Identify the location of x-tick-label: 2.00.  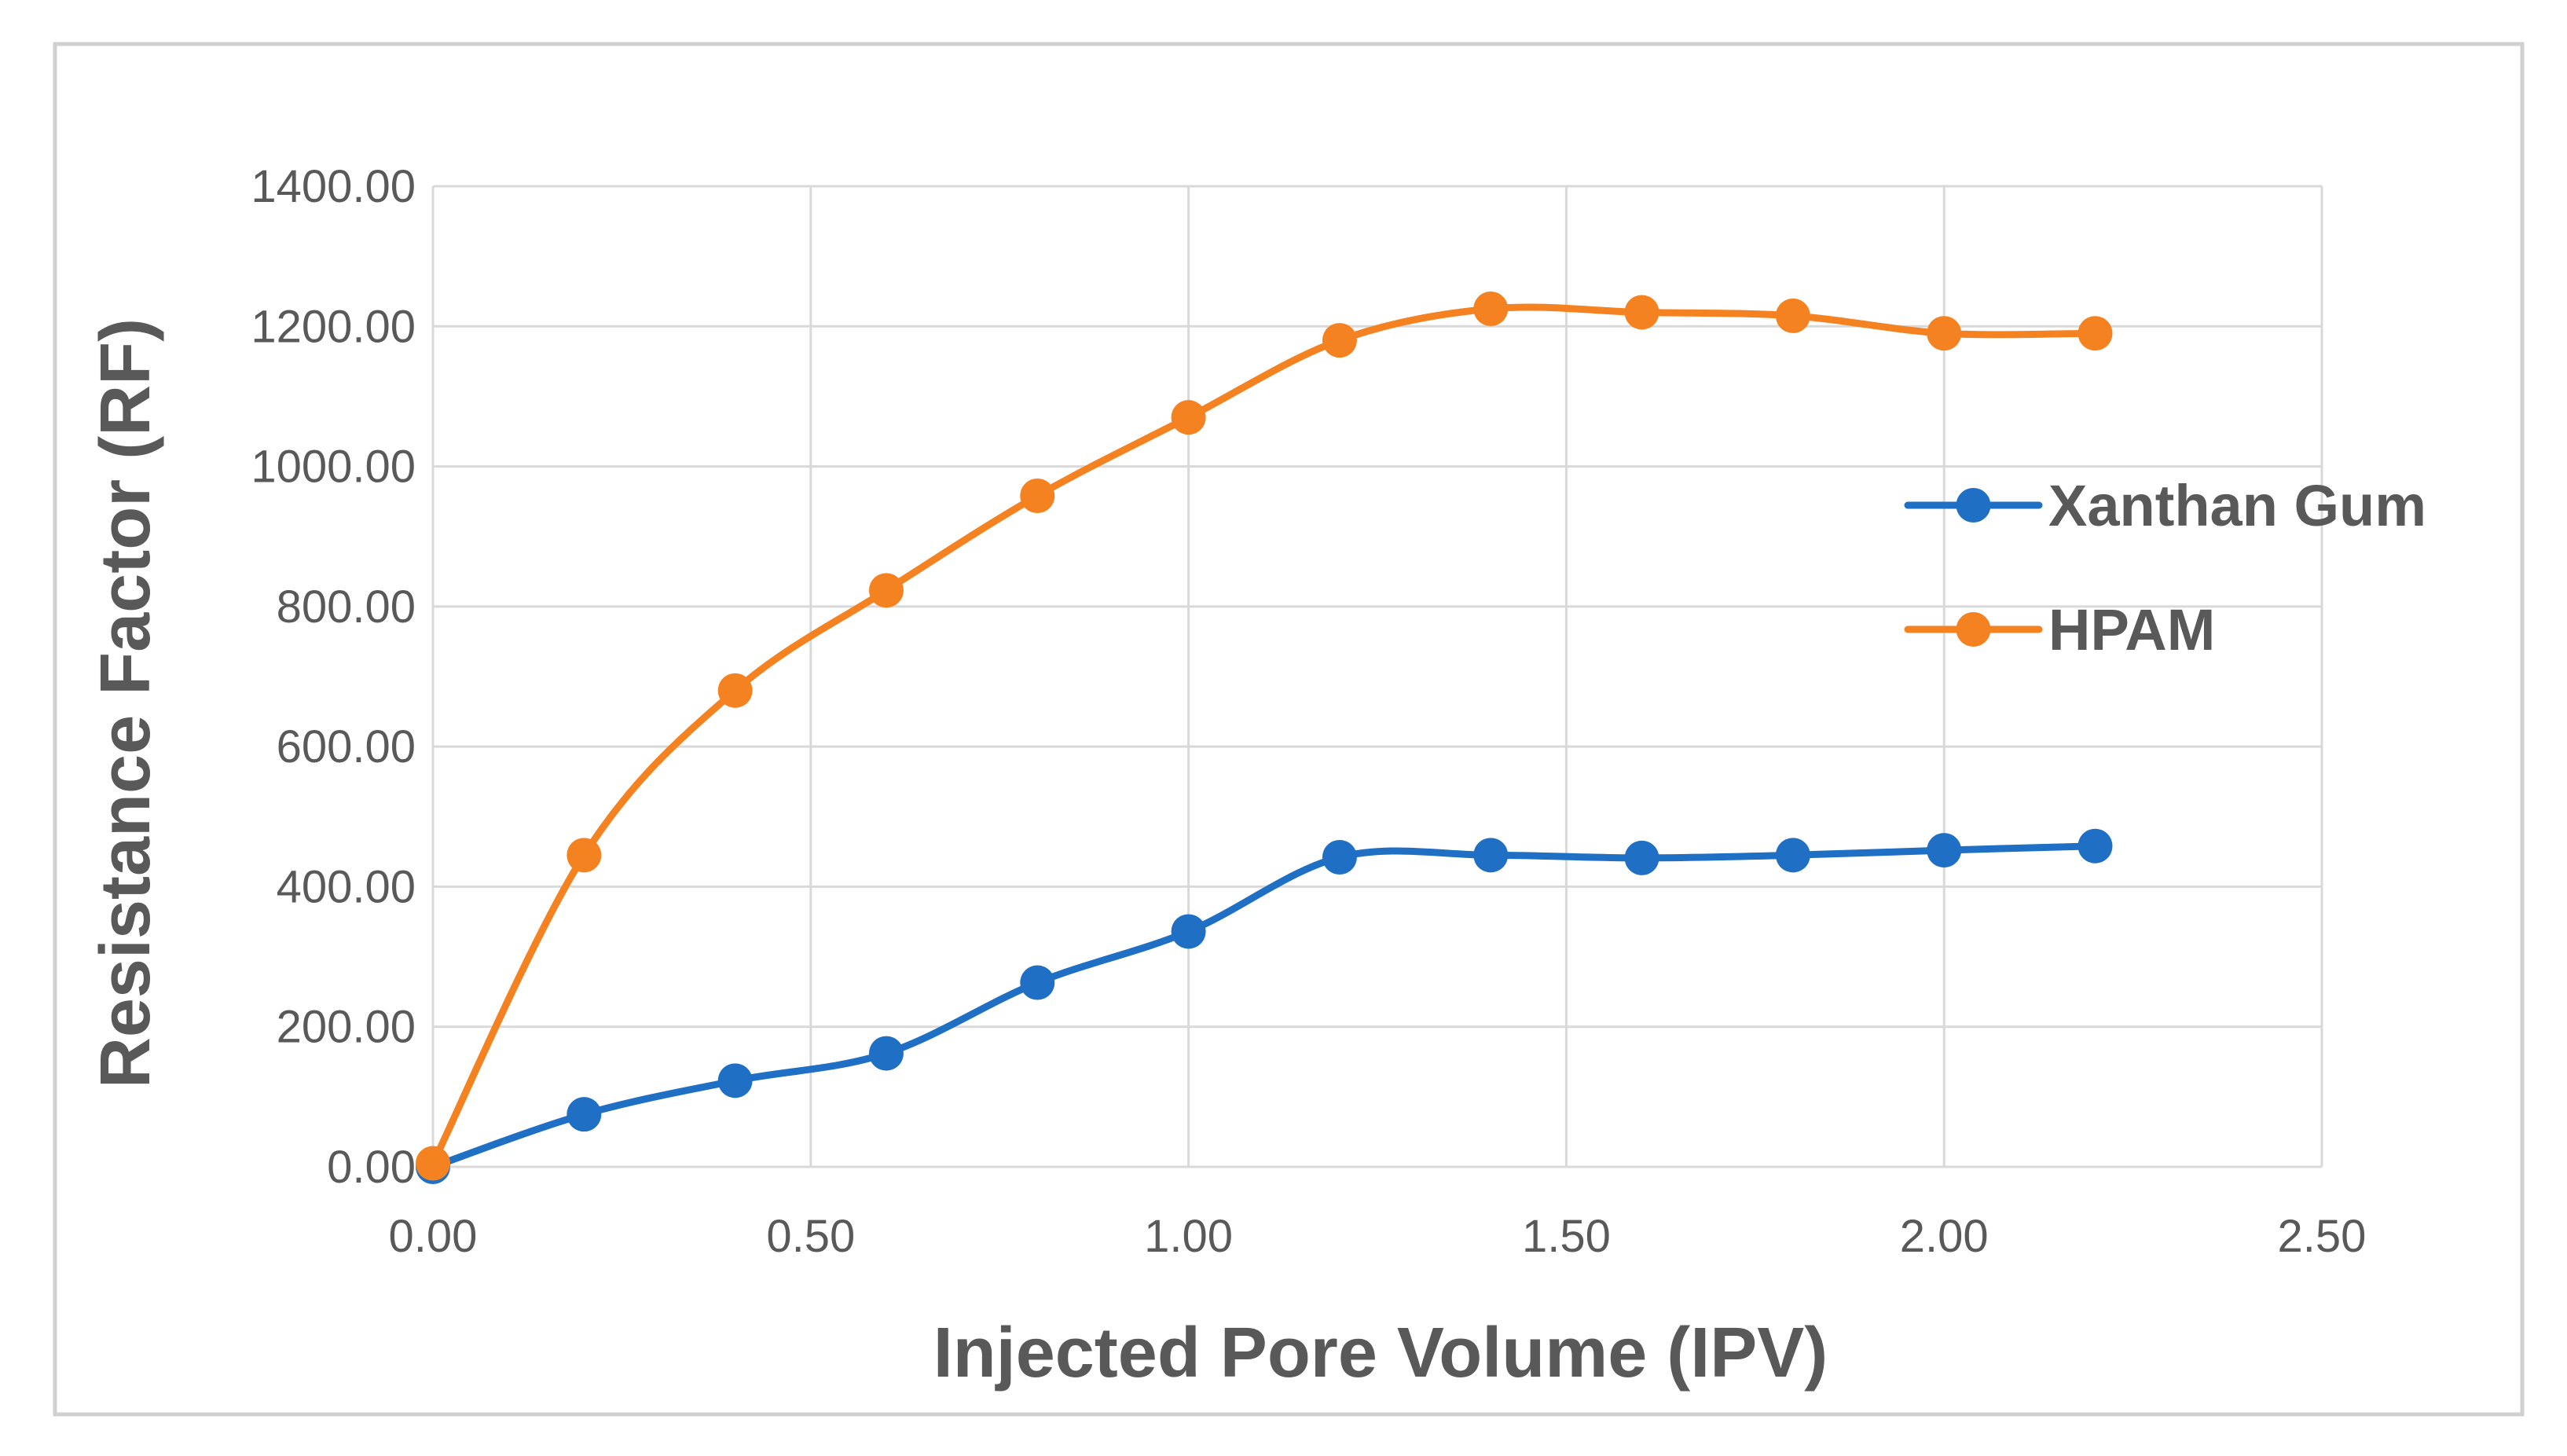
(1945, 1236).